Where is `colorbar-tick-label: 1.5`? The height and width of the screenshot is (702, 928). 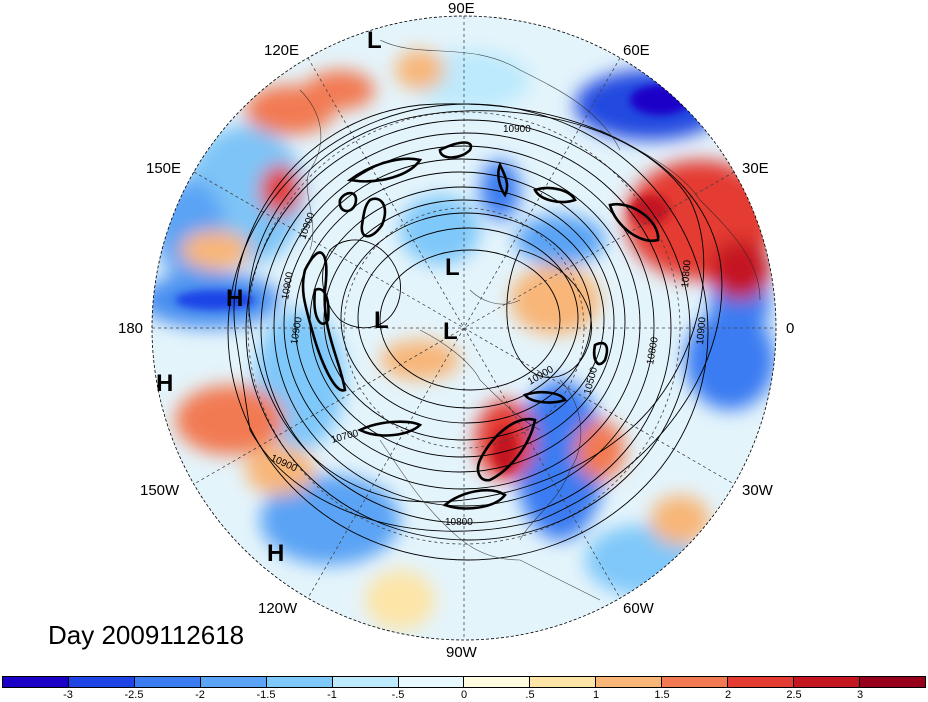
colorbar-tick-label: 1.5 is located at coordinates (662, 695).